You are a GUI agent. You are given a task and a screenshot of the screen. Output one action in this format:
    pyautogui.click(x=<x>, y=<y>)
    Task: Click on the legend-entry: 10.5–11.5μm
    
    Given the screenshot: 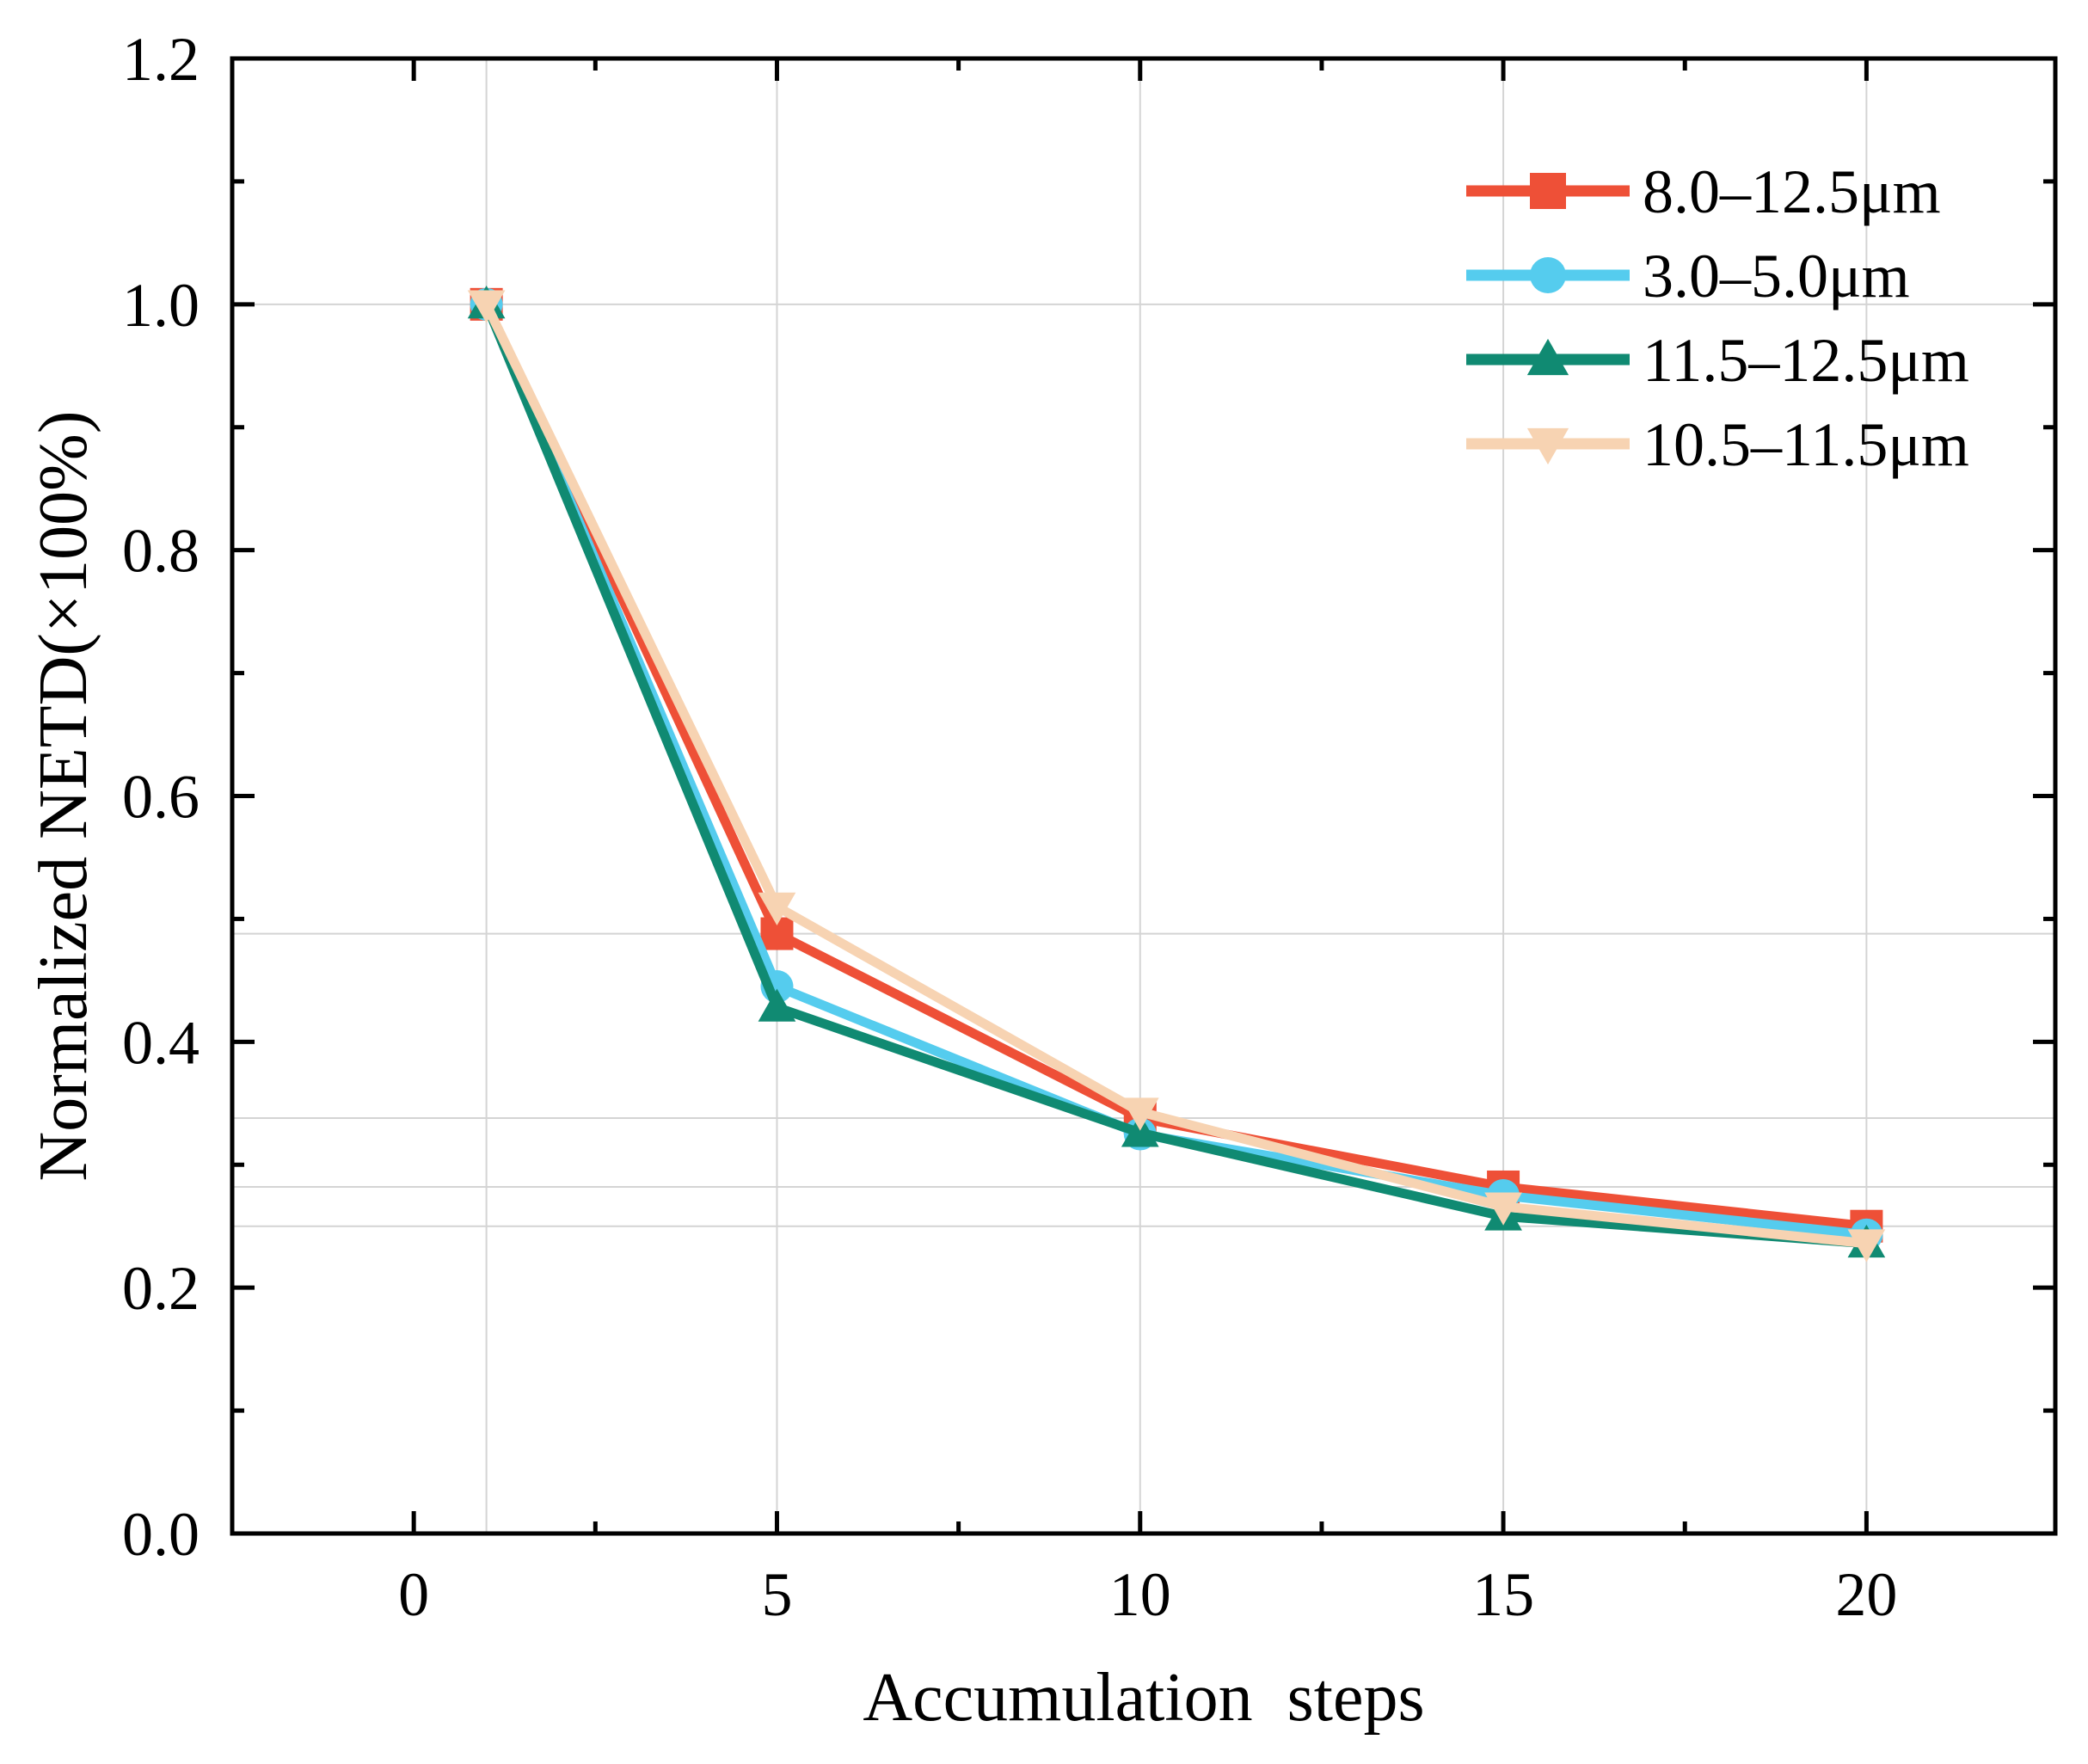 What is the action you would take?
    pyautogui.click(x=1717, y=444)
    